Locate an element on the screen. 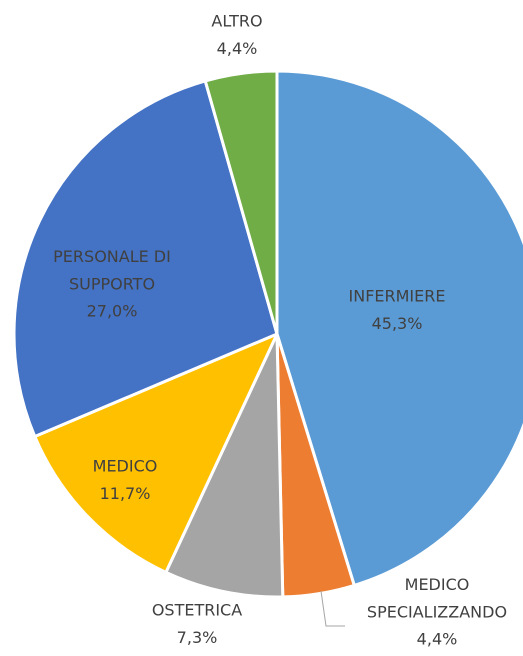 The height and width of the screenshot is (656, 523). slice-label: MEDICO is located at coordinates (125, 466).